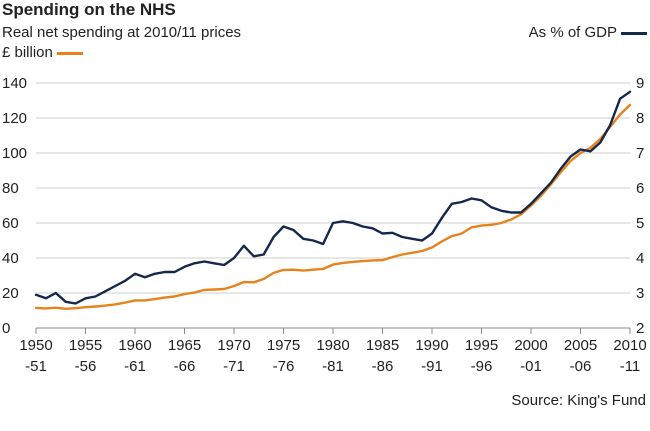 The height and width of the screenshot is (431, 650). Describe the element at coordinates (531, 366) in the screenshot. I see `x-tick-sublabel: -01` at that location.